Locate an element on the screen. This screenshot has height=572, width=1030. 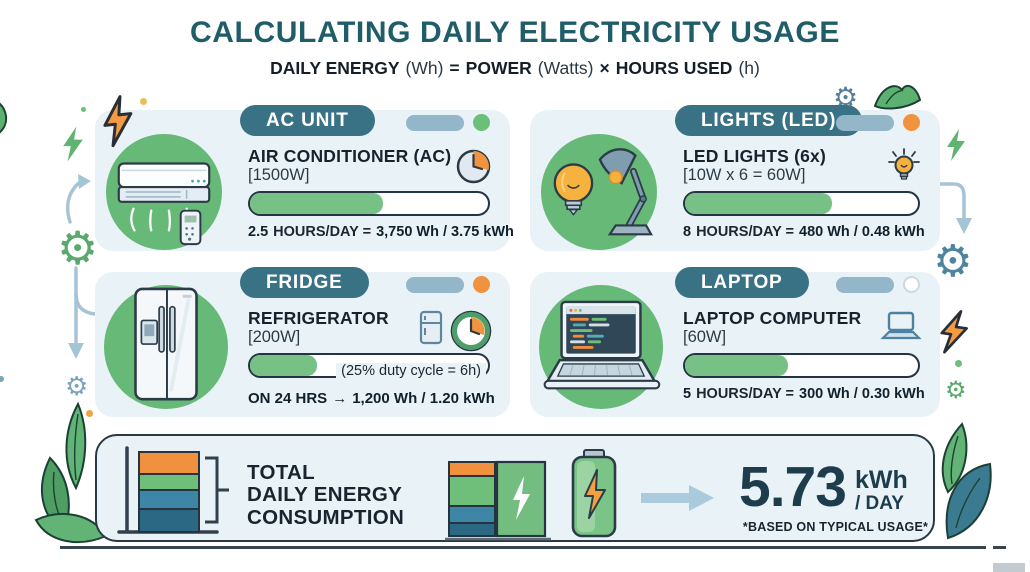
usage-hours: 2.5 is located at coordinates (258, 232).